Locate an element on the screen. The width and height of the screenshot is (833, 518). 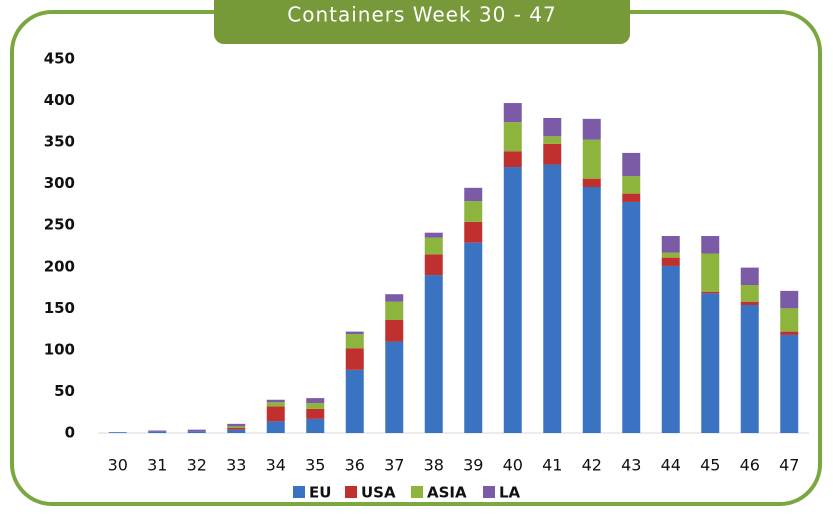
legend-label: EU is located at coordinates (320, 493).